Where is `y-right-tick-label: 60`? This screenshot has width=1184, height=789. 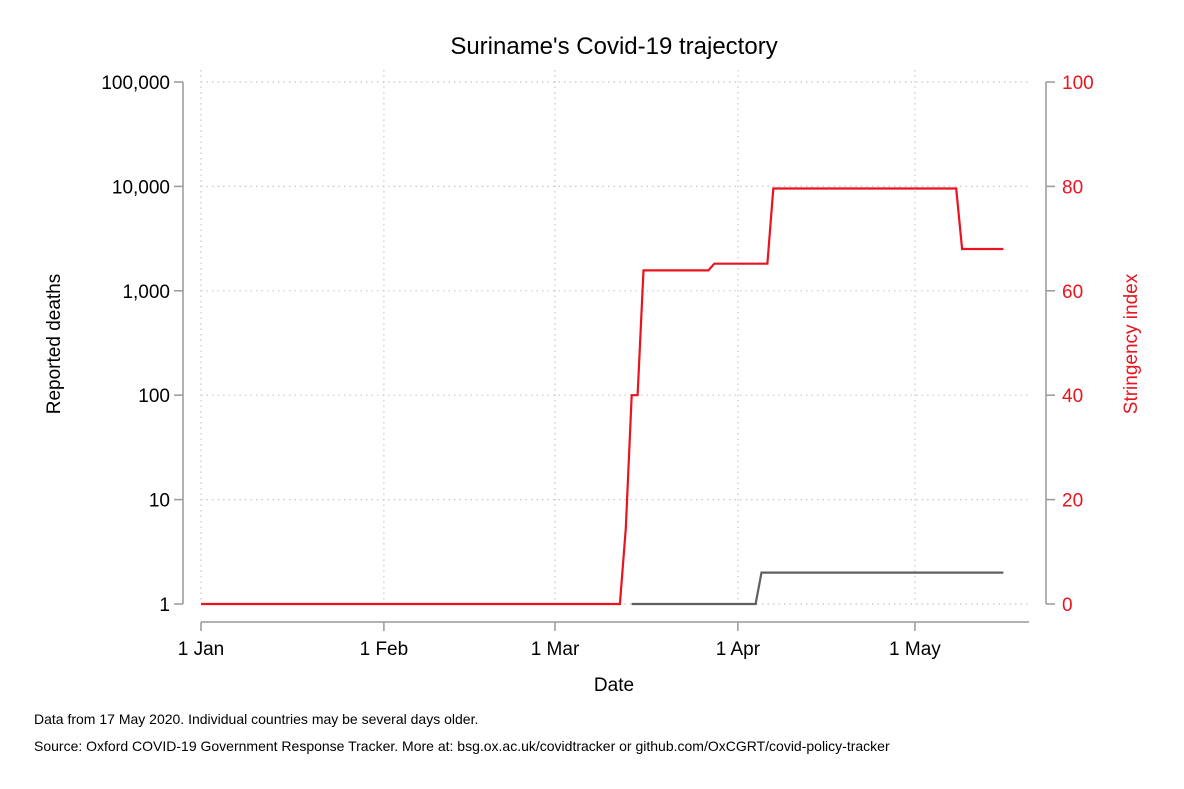
y-right-tick-label: 60 is located at coordinates (1072, 292).